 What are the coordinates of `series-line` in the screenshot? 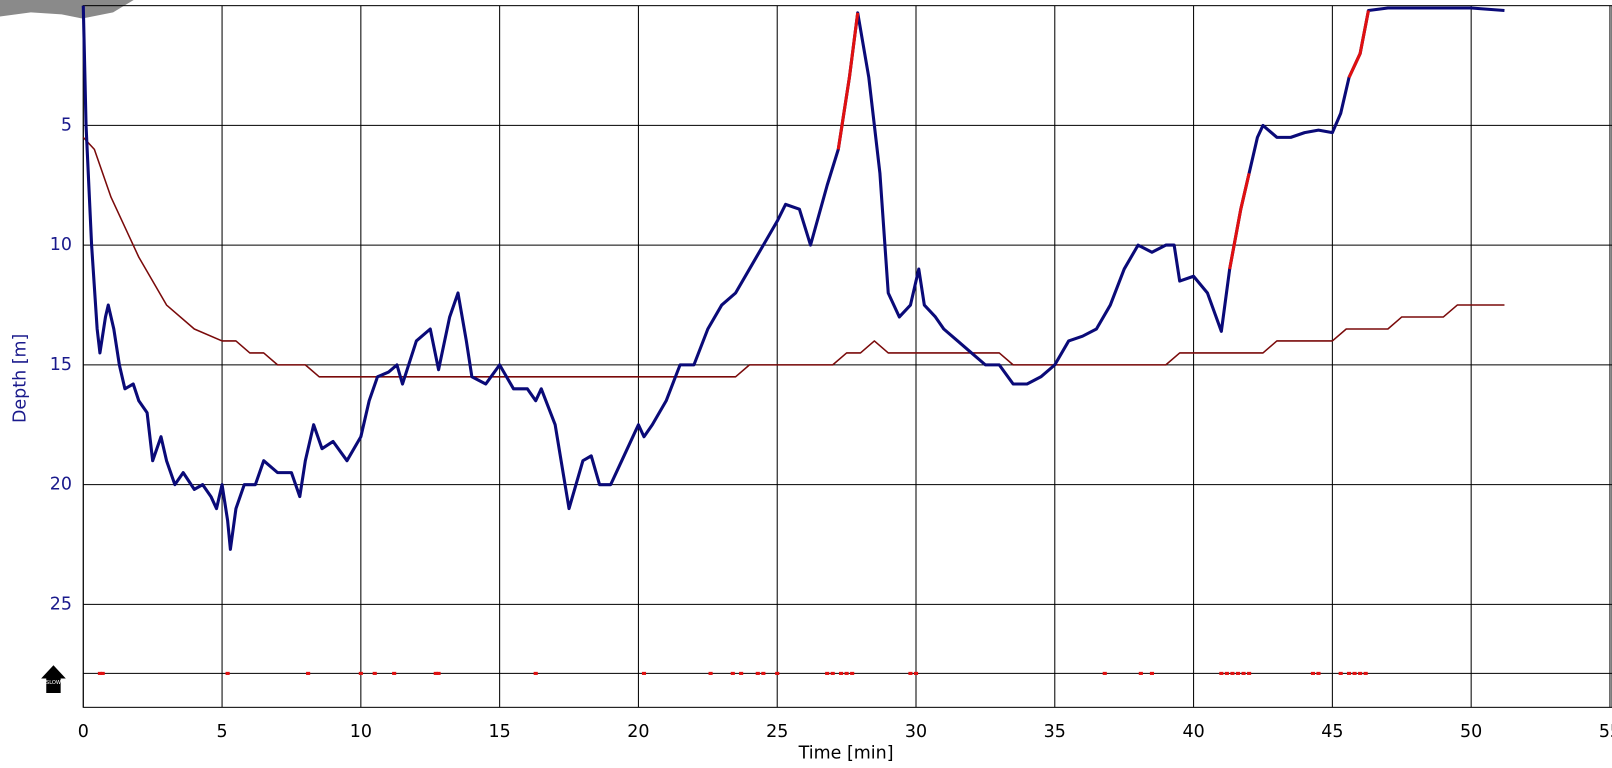 It's located at (1103, 140).